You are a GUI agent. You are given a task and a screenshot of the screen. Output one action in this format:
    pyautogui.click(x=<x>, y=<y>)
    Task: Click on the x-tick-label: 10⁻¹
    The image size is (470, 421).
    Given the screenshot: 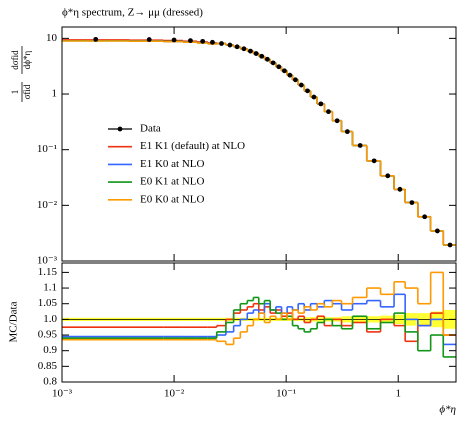 What is the action you would take?
    pyautogui.click(x=286, y=394)
    